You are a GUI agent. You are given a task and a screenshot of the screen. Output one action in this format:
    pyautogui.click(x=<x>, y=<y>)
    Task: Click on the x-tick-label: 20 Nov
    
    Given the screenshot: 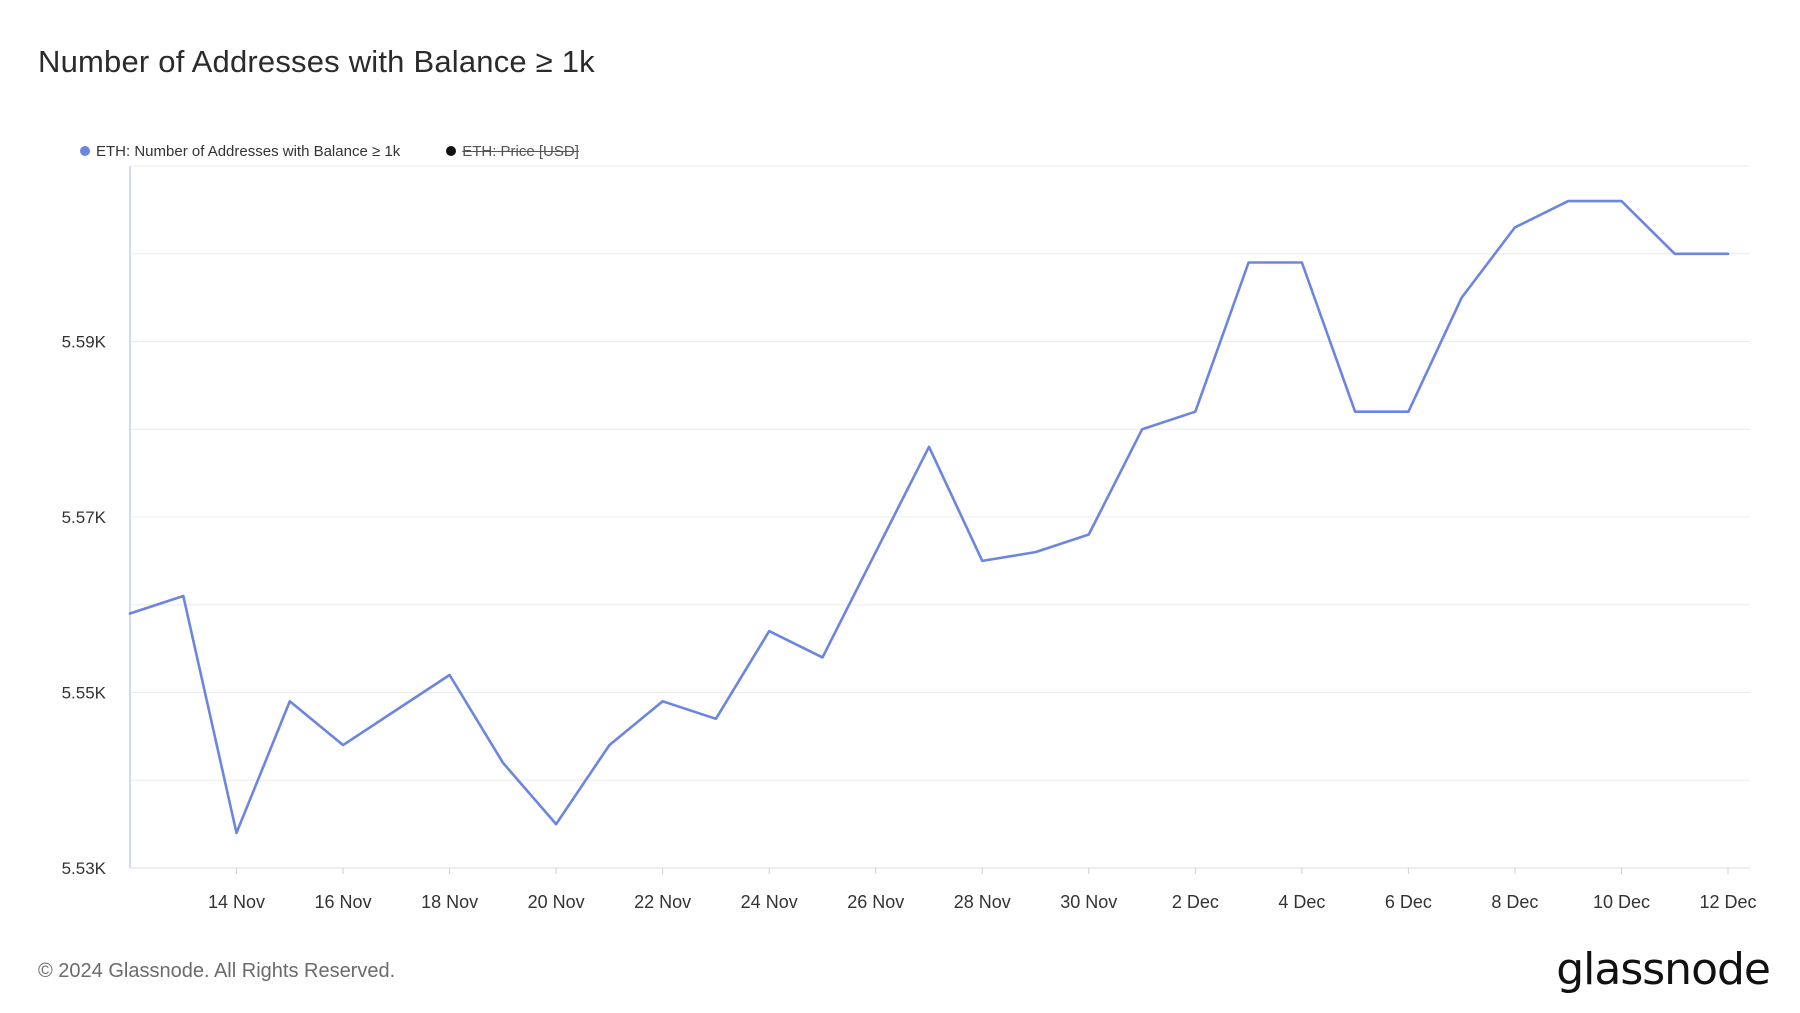 What is the action you would take?
    pyautogui.click(x=556, y=902)
    